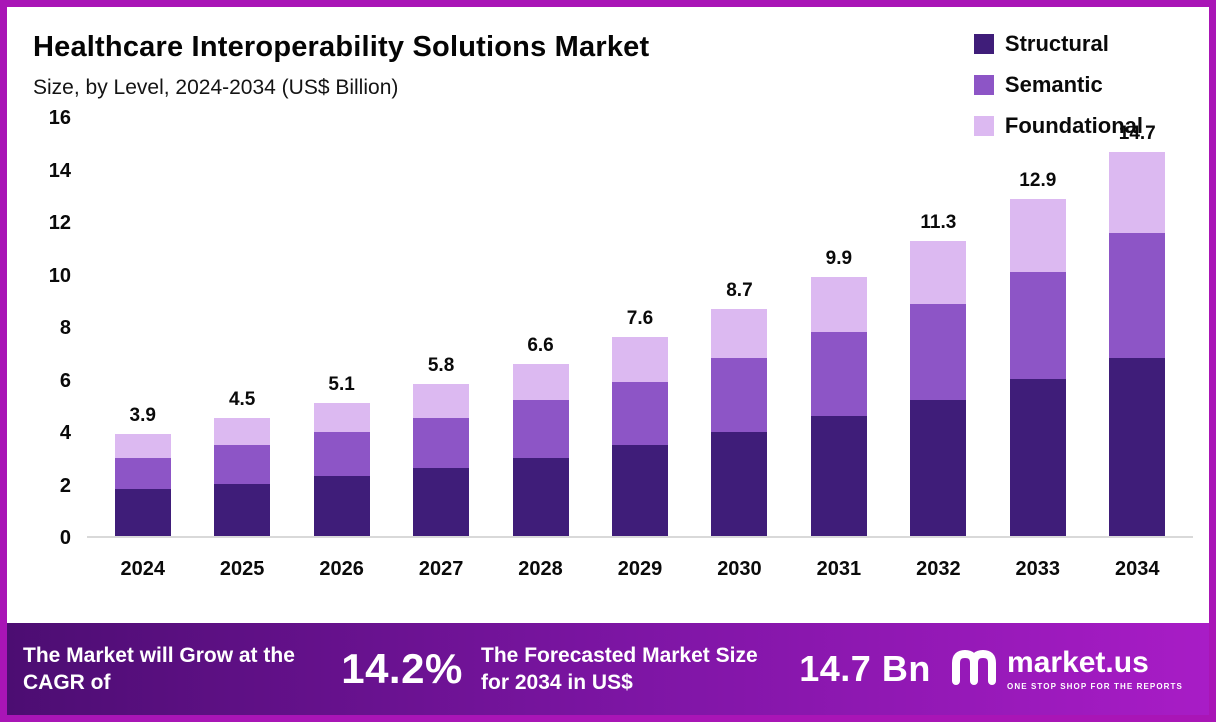 This screenshot has width=1216, height=722. I want to click on x-tick-label-2033: 2033, so click(1038, 569).